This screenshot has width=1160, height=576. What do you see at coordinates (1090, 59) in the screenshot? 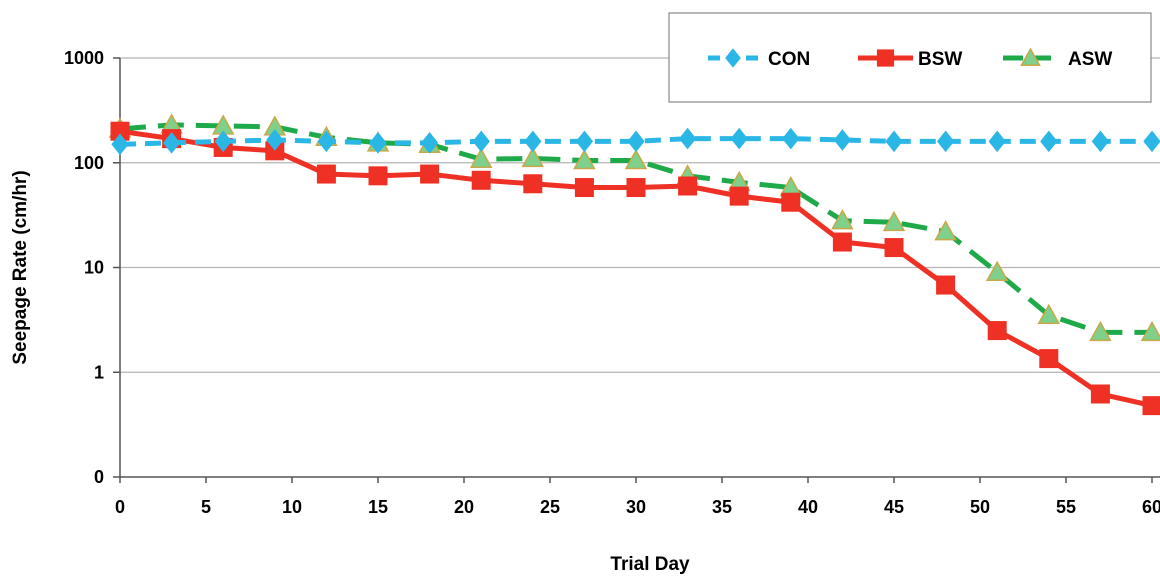
I see `legend-label: ASW` at bounding box center [1090, 59].